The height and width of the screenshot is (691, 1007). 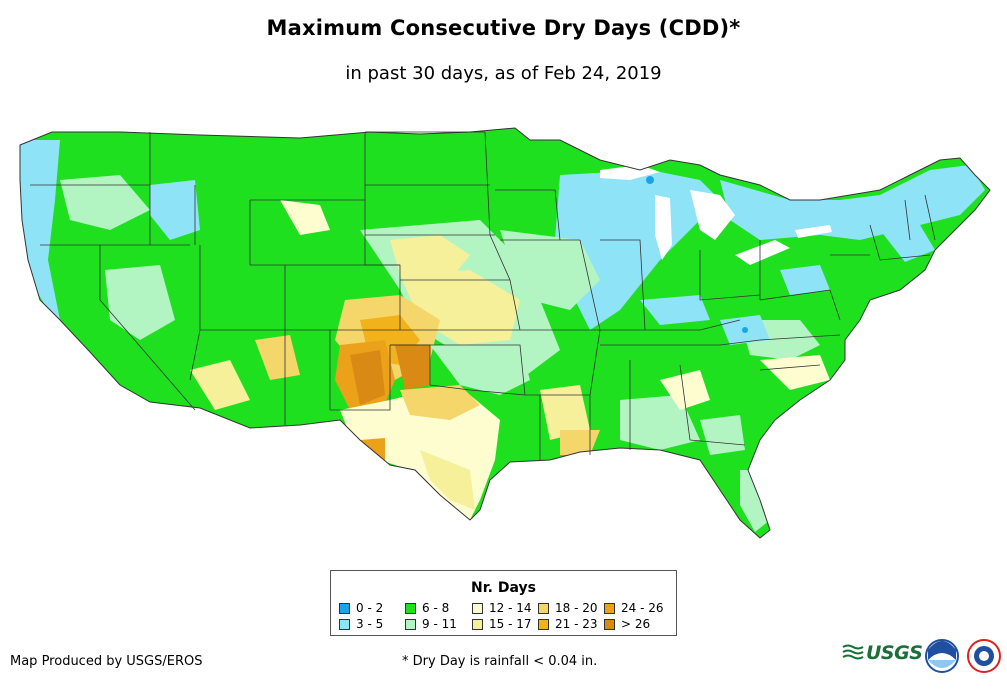 What do you see at coordinates (510, 624) in the screenshot?
I see `legend-label: 15 - 17` at bounding box center [510, 624].